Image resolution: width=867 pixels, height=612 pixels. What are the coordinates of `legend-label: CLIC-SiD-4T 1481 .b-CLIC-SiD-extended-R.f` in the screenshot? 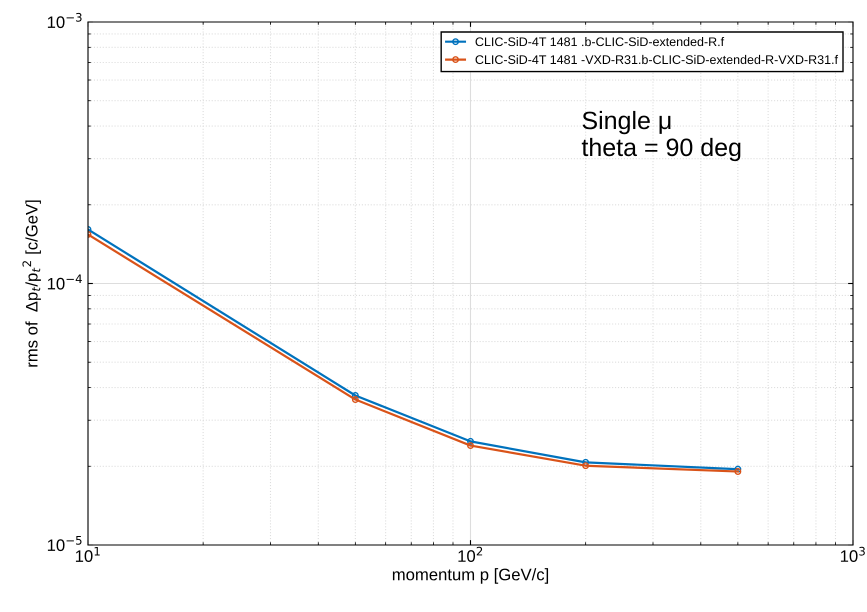 It's located at (600, 41).